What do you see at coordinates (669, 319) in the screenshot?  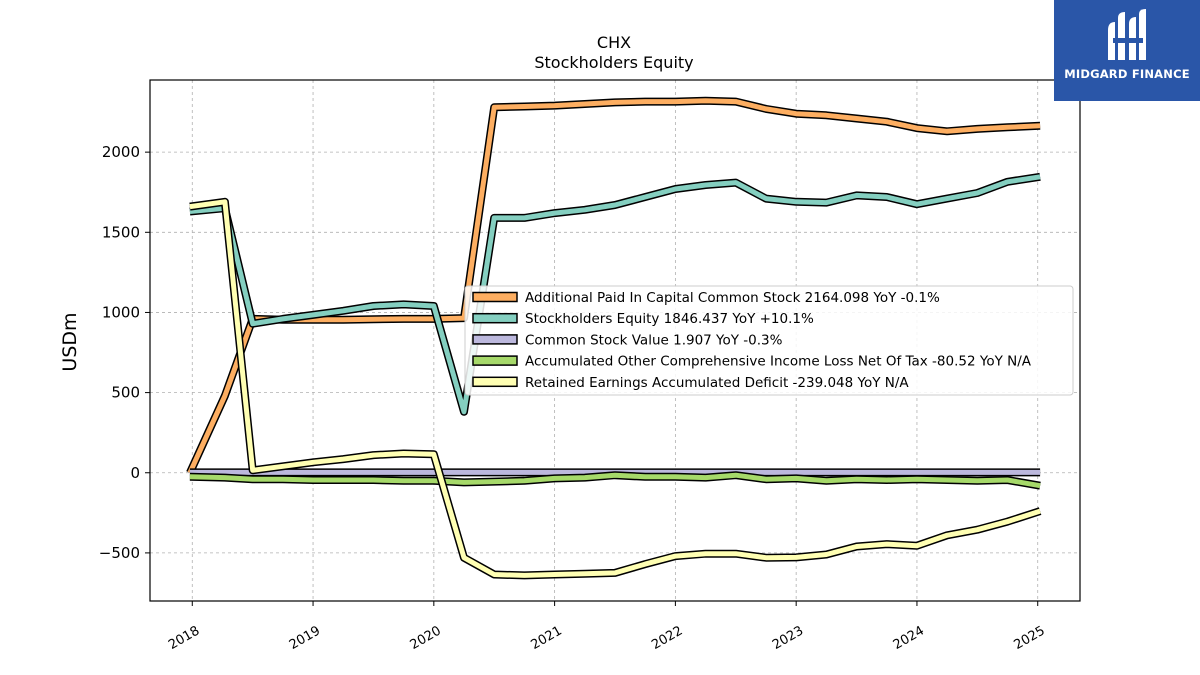 I see `legend-label: Stockholders Equity 1846.437 YoY +10.1%` at bounding box center [669, 319].